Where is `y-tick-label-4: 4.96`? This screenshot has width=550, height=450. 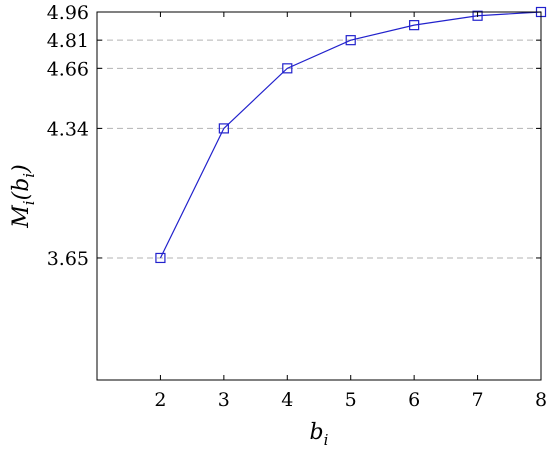
y-tick-label-4: 4.96 is located at coordinates (68, 13).